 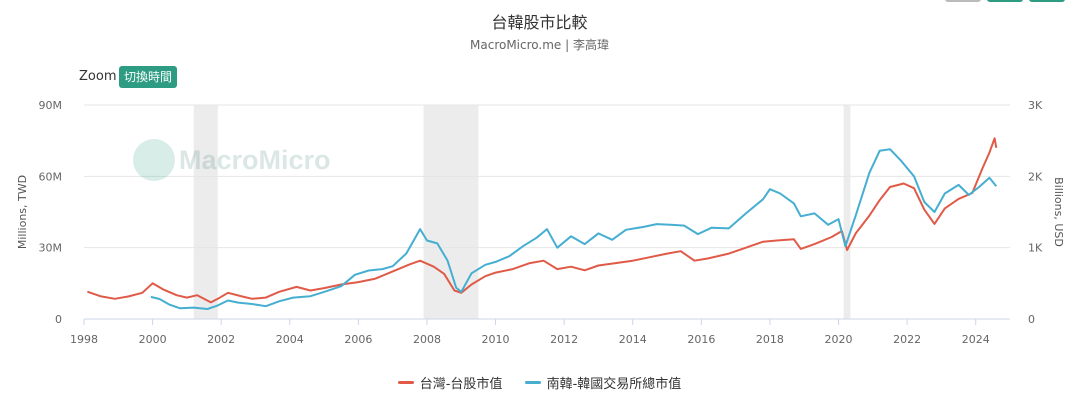 What do you see at coordinates (51, 176) in the screenshot?
I see `y-left-tick-label: 60M` at bounding box center [51, 176].